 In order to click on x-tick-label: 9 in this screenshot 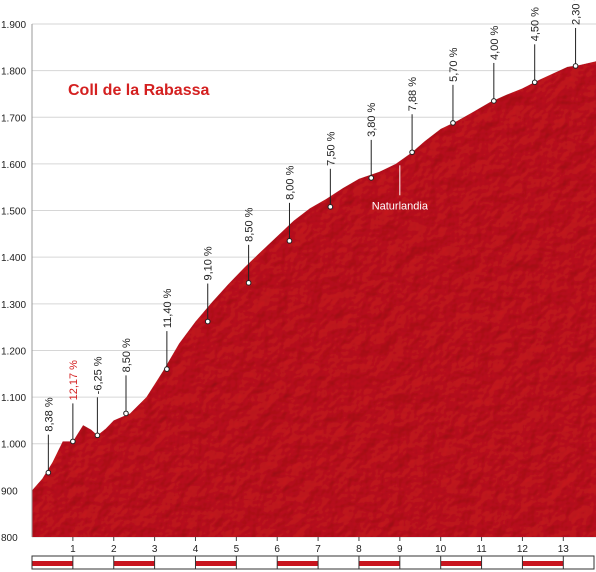, I will do `click(400, 549)`.